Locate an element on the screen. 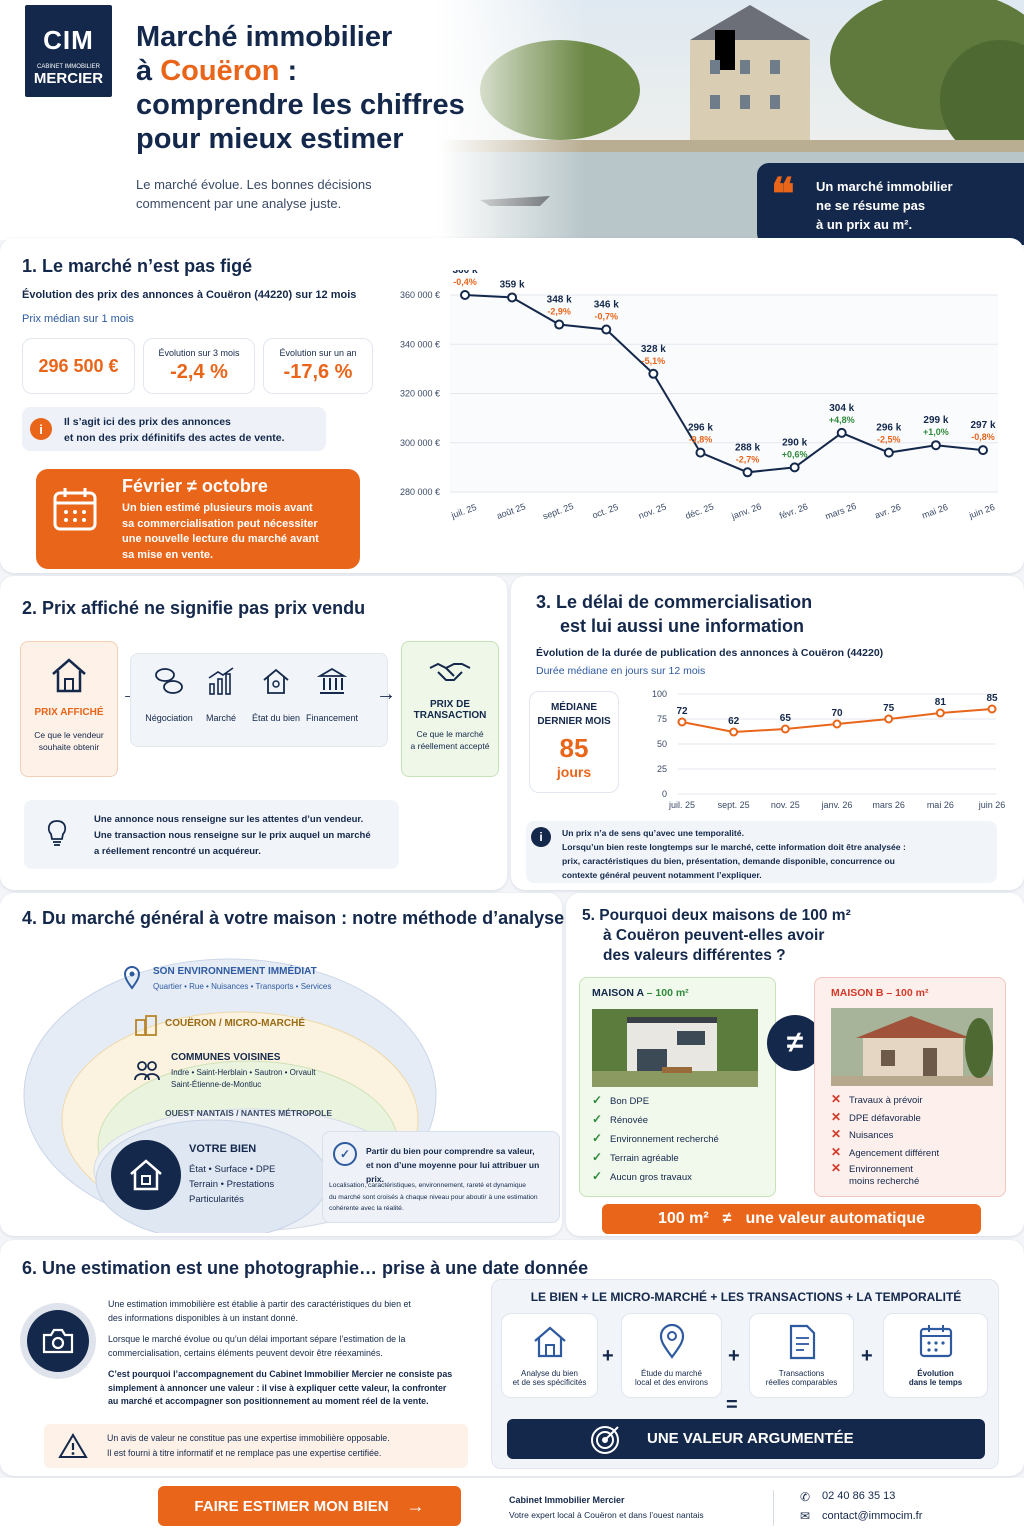  formula-property-card: Analyse du bien et de ses spécificités is located at coordinates (549, 1355).